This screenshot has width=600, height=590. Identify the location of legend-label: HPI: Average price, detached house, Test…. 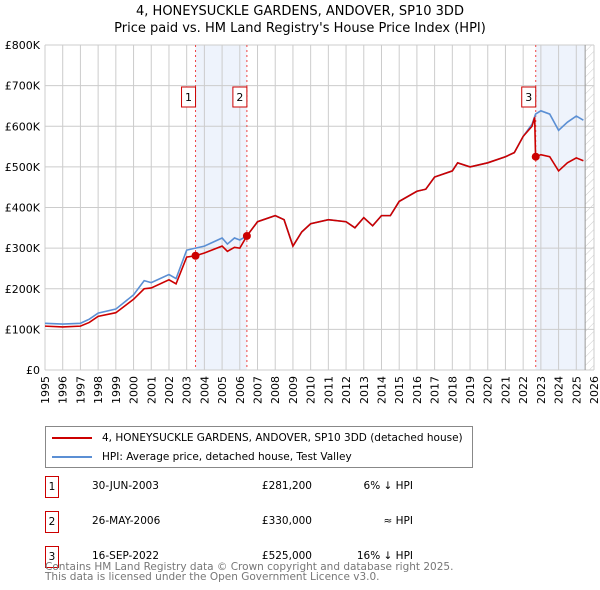
(227, 457).